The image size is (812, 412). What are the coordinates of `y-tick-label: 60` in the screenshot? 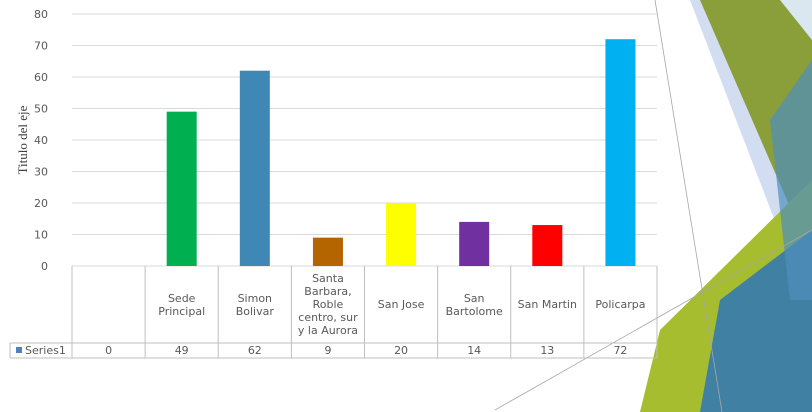 It's located at (41, 77).